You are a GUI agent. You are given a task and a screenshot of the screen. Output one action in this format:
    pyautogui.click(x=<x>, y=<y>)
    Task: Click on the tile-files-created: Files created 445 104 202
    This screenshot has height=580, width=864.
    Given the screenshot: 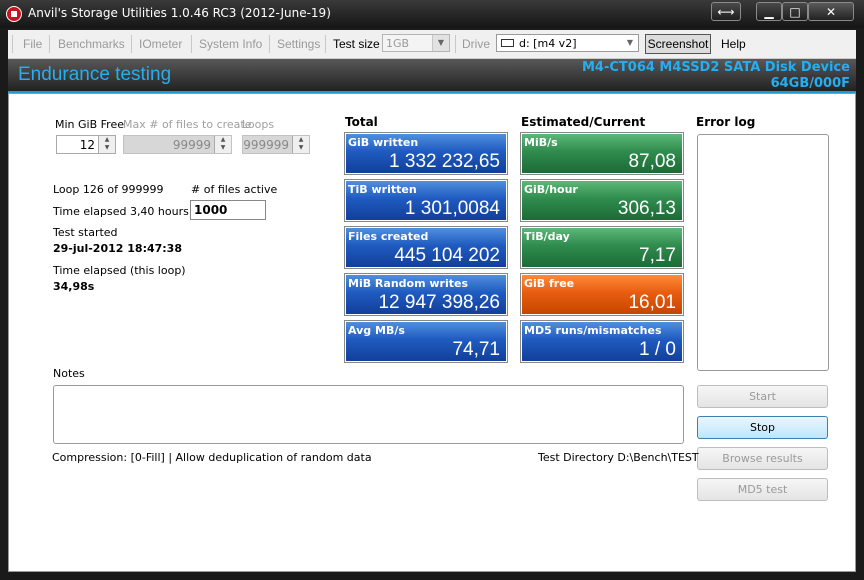 What is the action you would take?
    pyautogui.click(x=426, y=247)
    